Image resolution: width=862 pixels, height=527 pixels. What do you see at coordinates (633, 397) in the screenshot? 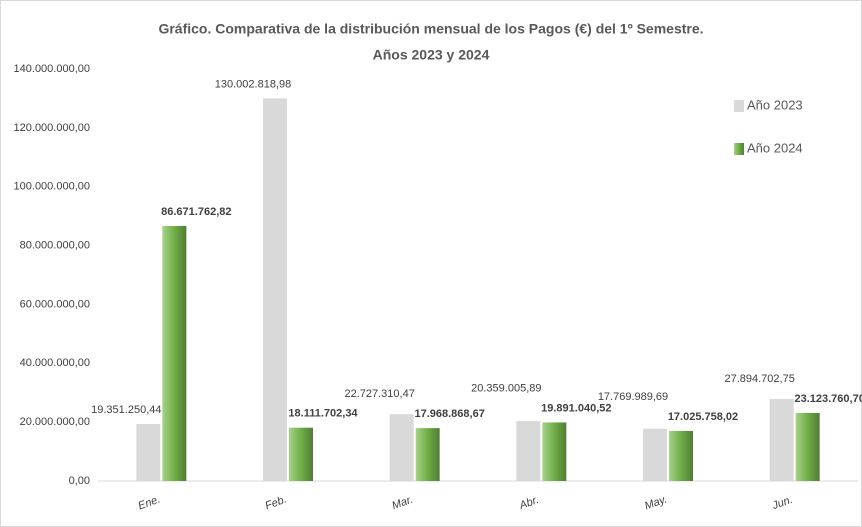
I see `data-label: 17.769.989,69` at bounding box center [633, 397].